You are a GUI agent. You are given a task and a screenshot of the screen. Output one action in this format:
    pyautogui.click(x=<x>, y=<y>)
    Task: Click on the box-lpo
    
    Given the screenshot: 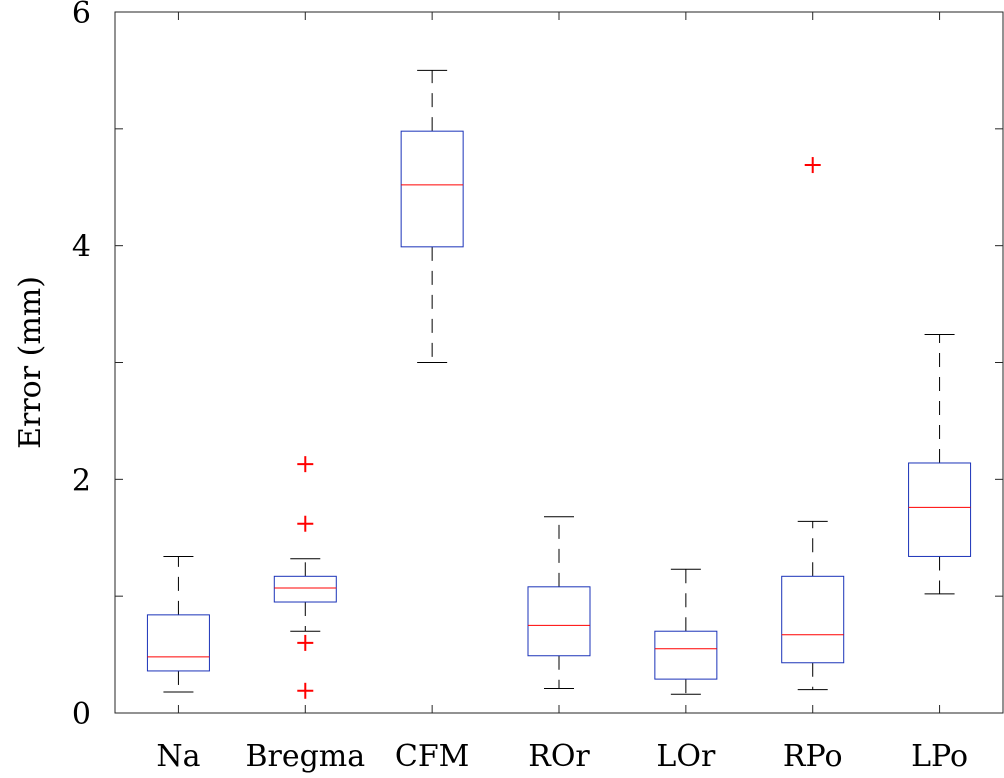 What is the action you would take?
    pyautogui.click(x=940, y=464)
    